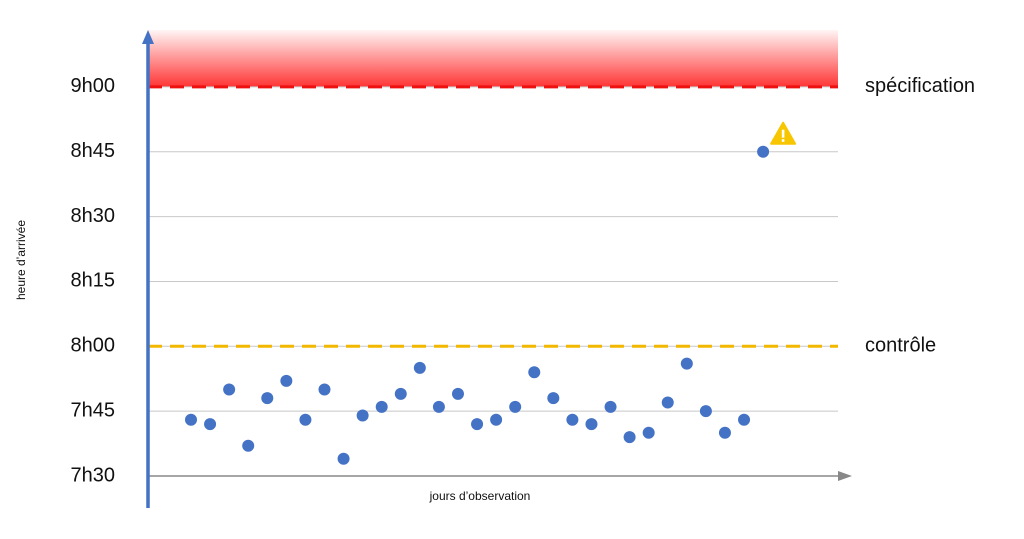 The width and height of the screenshot is (1024, 539). What do you see at coordinates (783, 140) in the screenshot?
I see `warning-icon-dot` at bounding box center [783, 140].